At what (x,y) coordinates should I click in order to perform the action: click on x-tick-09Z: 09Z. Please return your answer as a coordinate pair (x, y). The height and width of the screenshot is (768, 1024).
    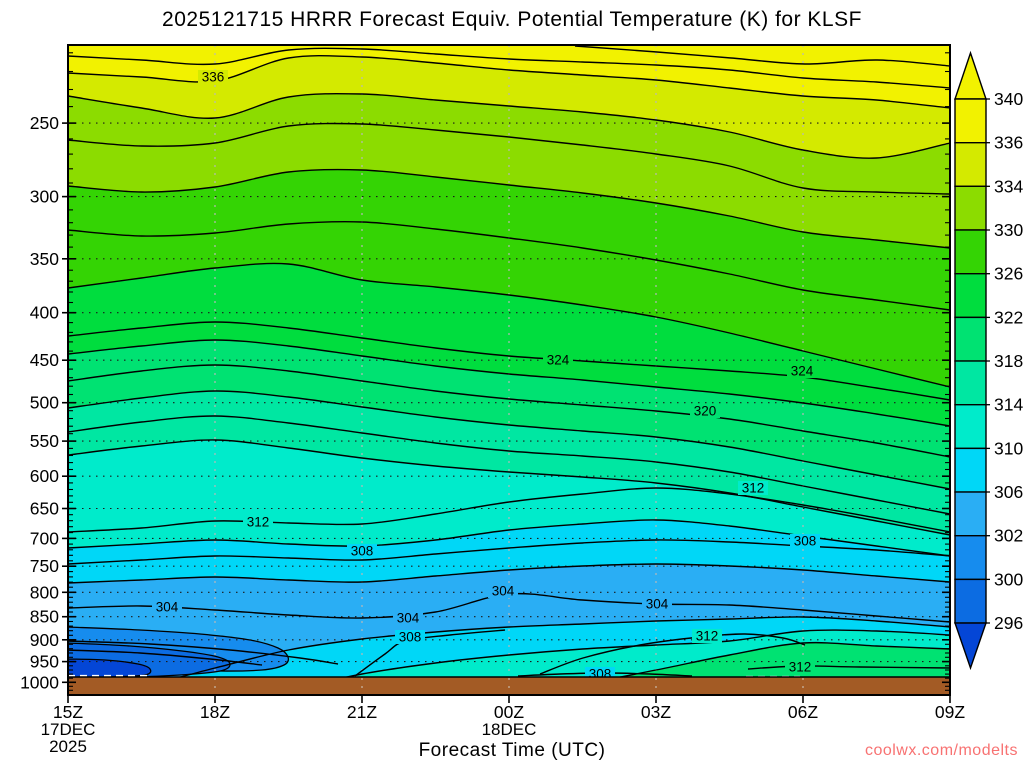
    Looking at the image, I should click on (950, 712).